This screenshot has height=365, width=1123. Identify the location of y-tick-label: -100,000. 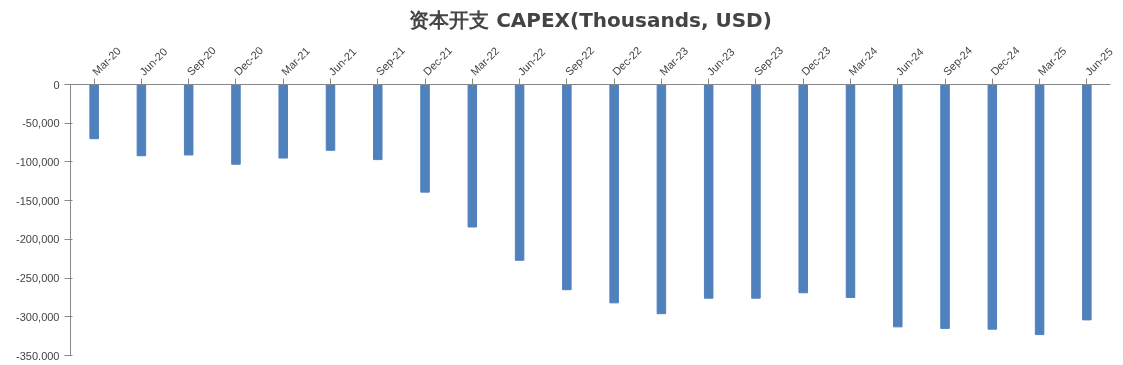
(38, 161).